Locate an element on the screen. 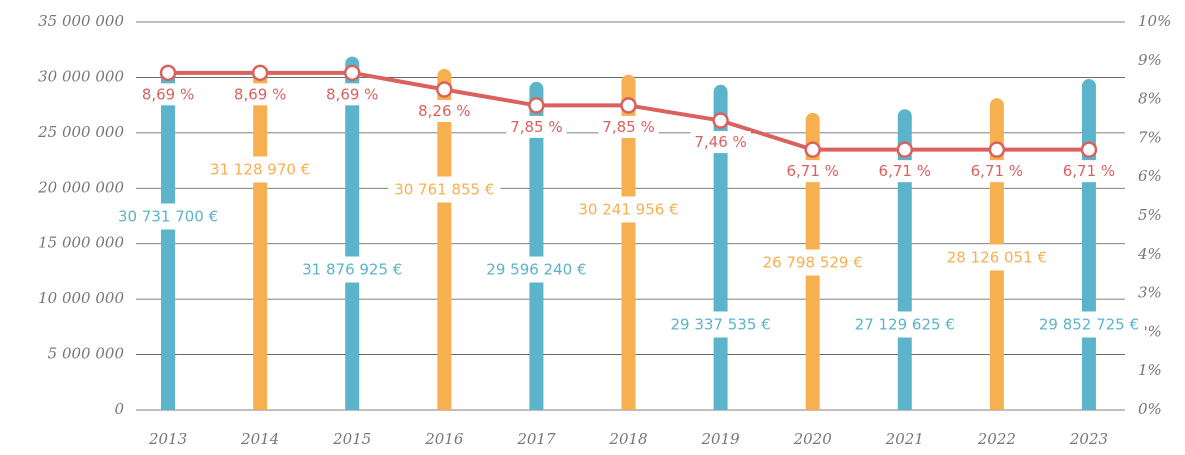 This screenshot has height=455, width=1185. x-tick-label: 2022 is located at coordinates (996, 439).